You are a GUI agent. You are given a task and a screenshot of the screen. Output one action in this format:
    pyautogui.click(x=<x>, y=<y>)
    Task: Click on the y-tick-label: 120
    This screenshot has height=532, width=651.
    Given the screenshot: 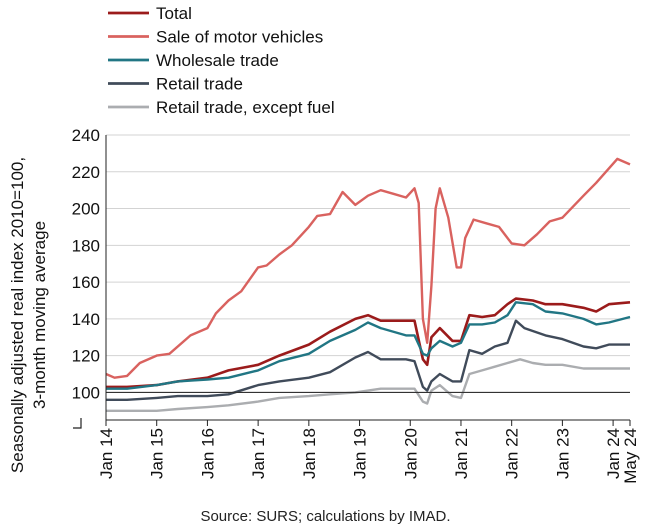 What is the action you would take?
    pyautogui.click(x=86, y=356)
    